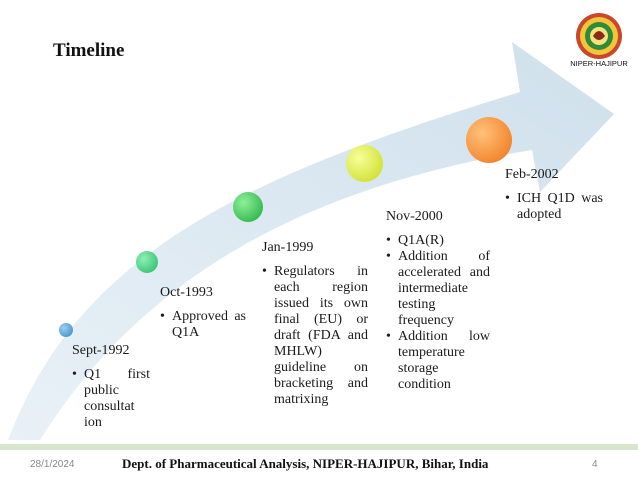 This screenshot has height=478, width=638. Describe the element at coordinates (414, 216) in the screenshot. I see `milestone-date: Nov-2000` at that location.